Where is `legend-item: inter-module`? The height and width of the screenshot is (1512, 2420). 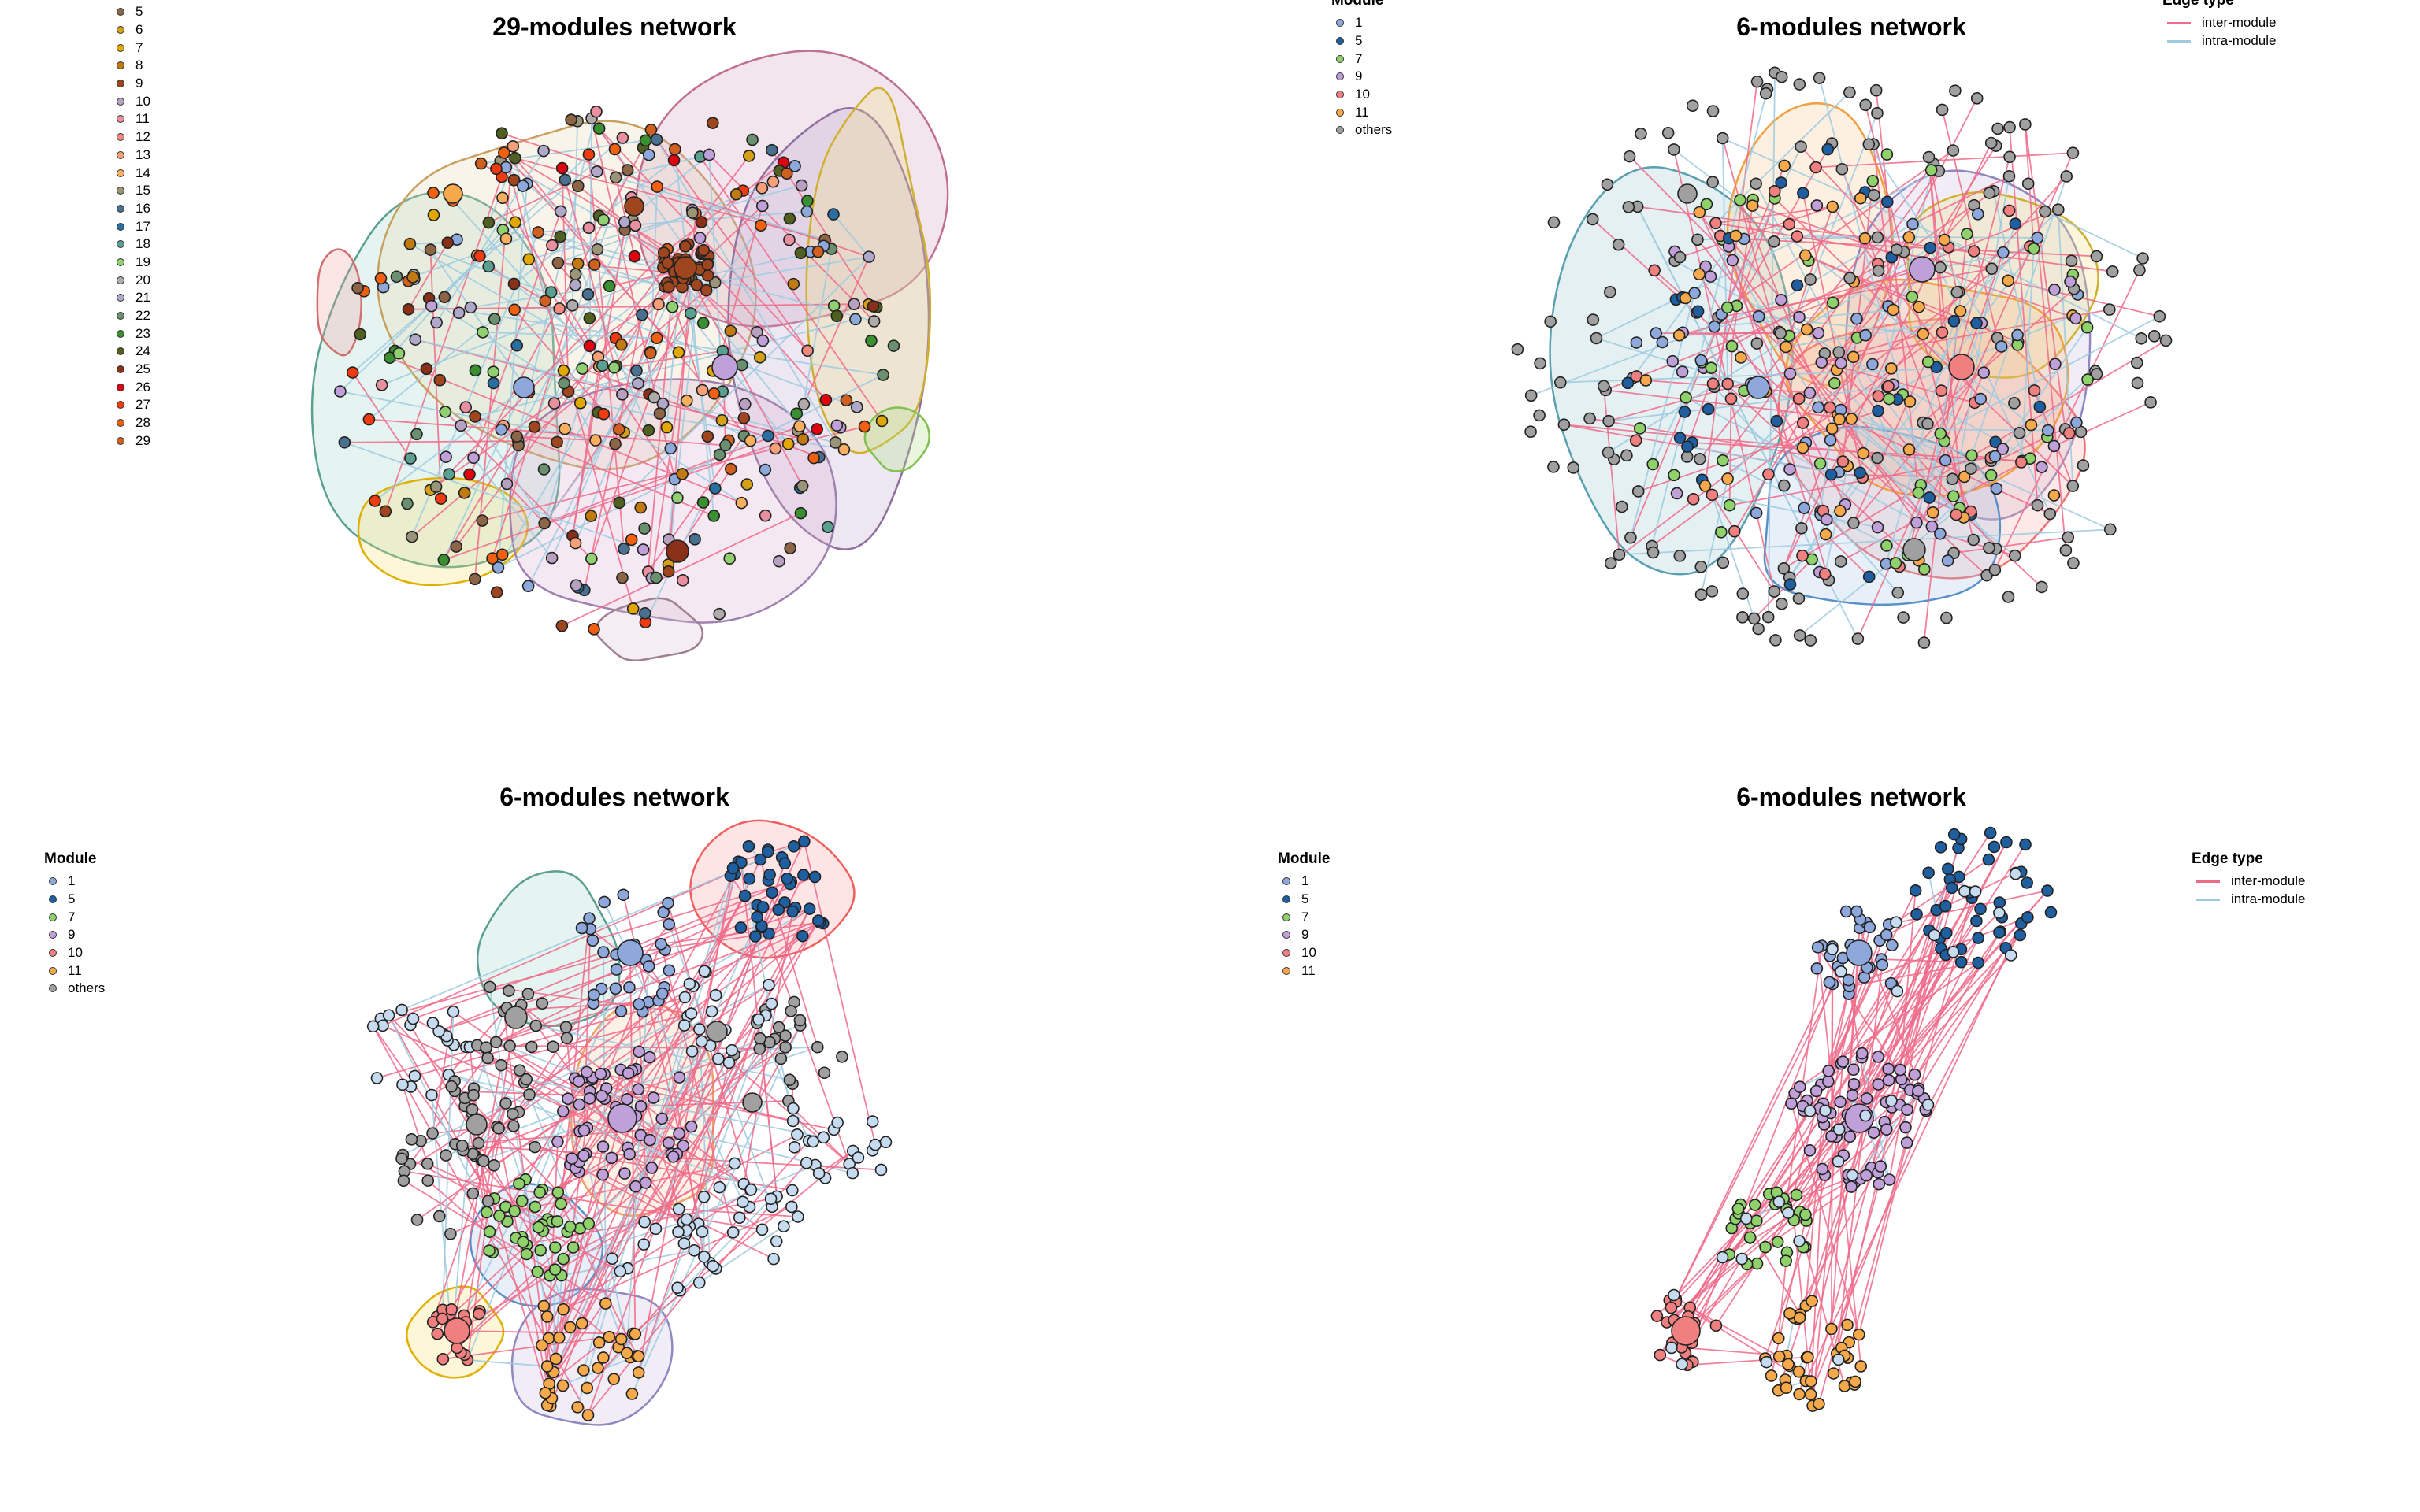 legend-item: inter-module is located at coordinates (2249, 882).